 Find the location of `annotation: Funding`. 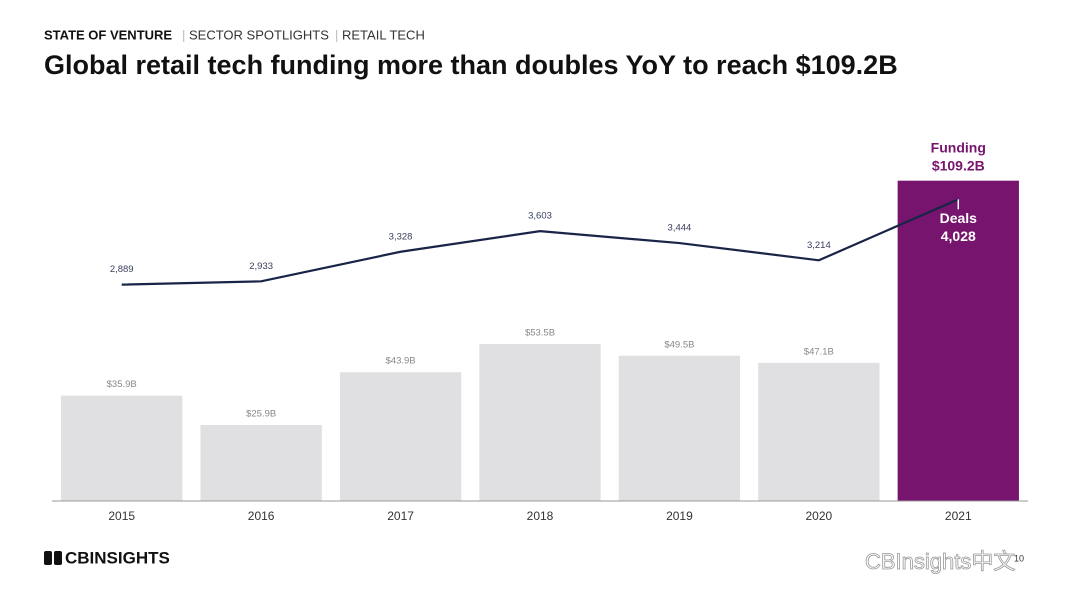

annotation: Funding is located at coordinates (958, 147).